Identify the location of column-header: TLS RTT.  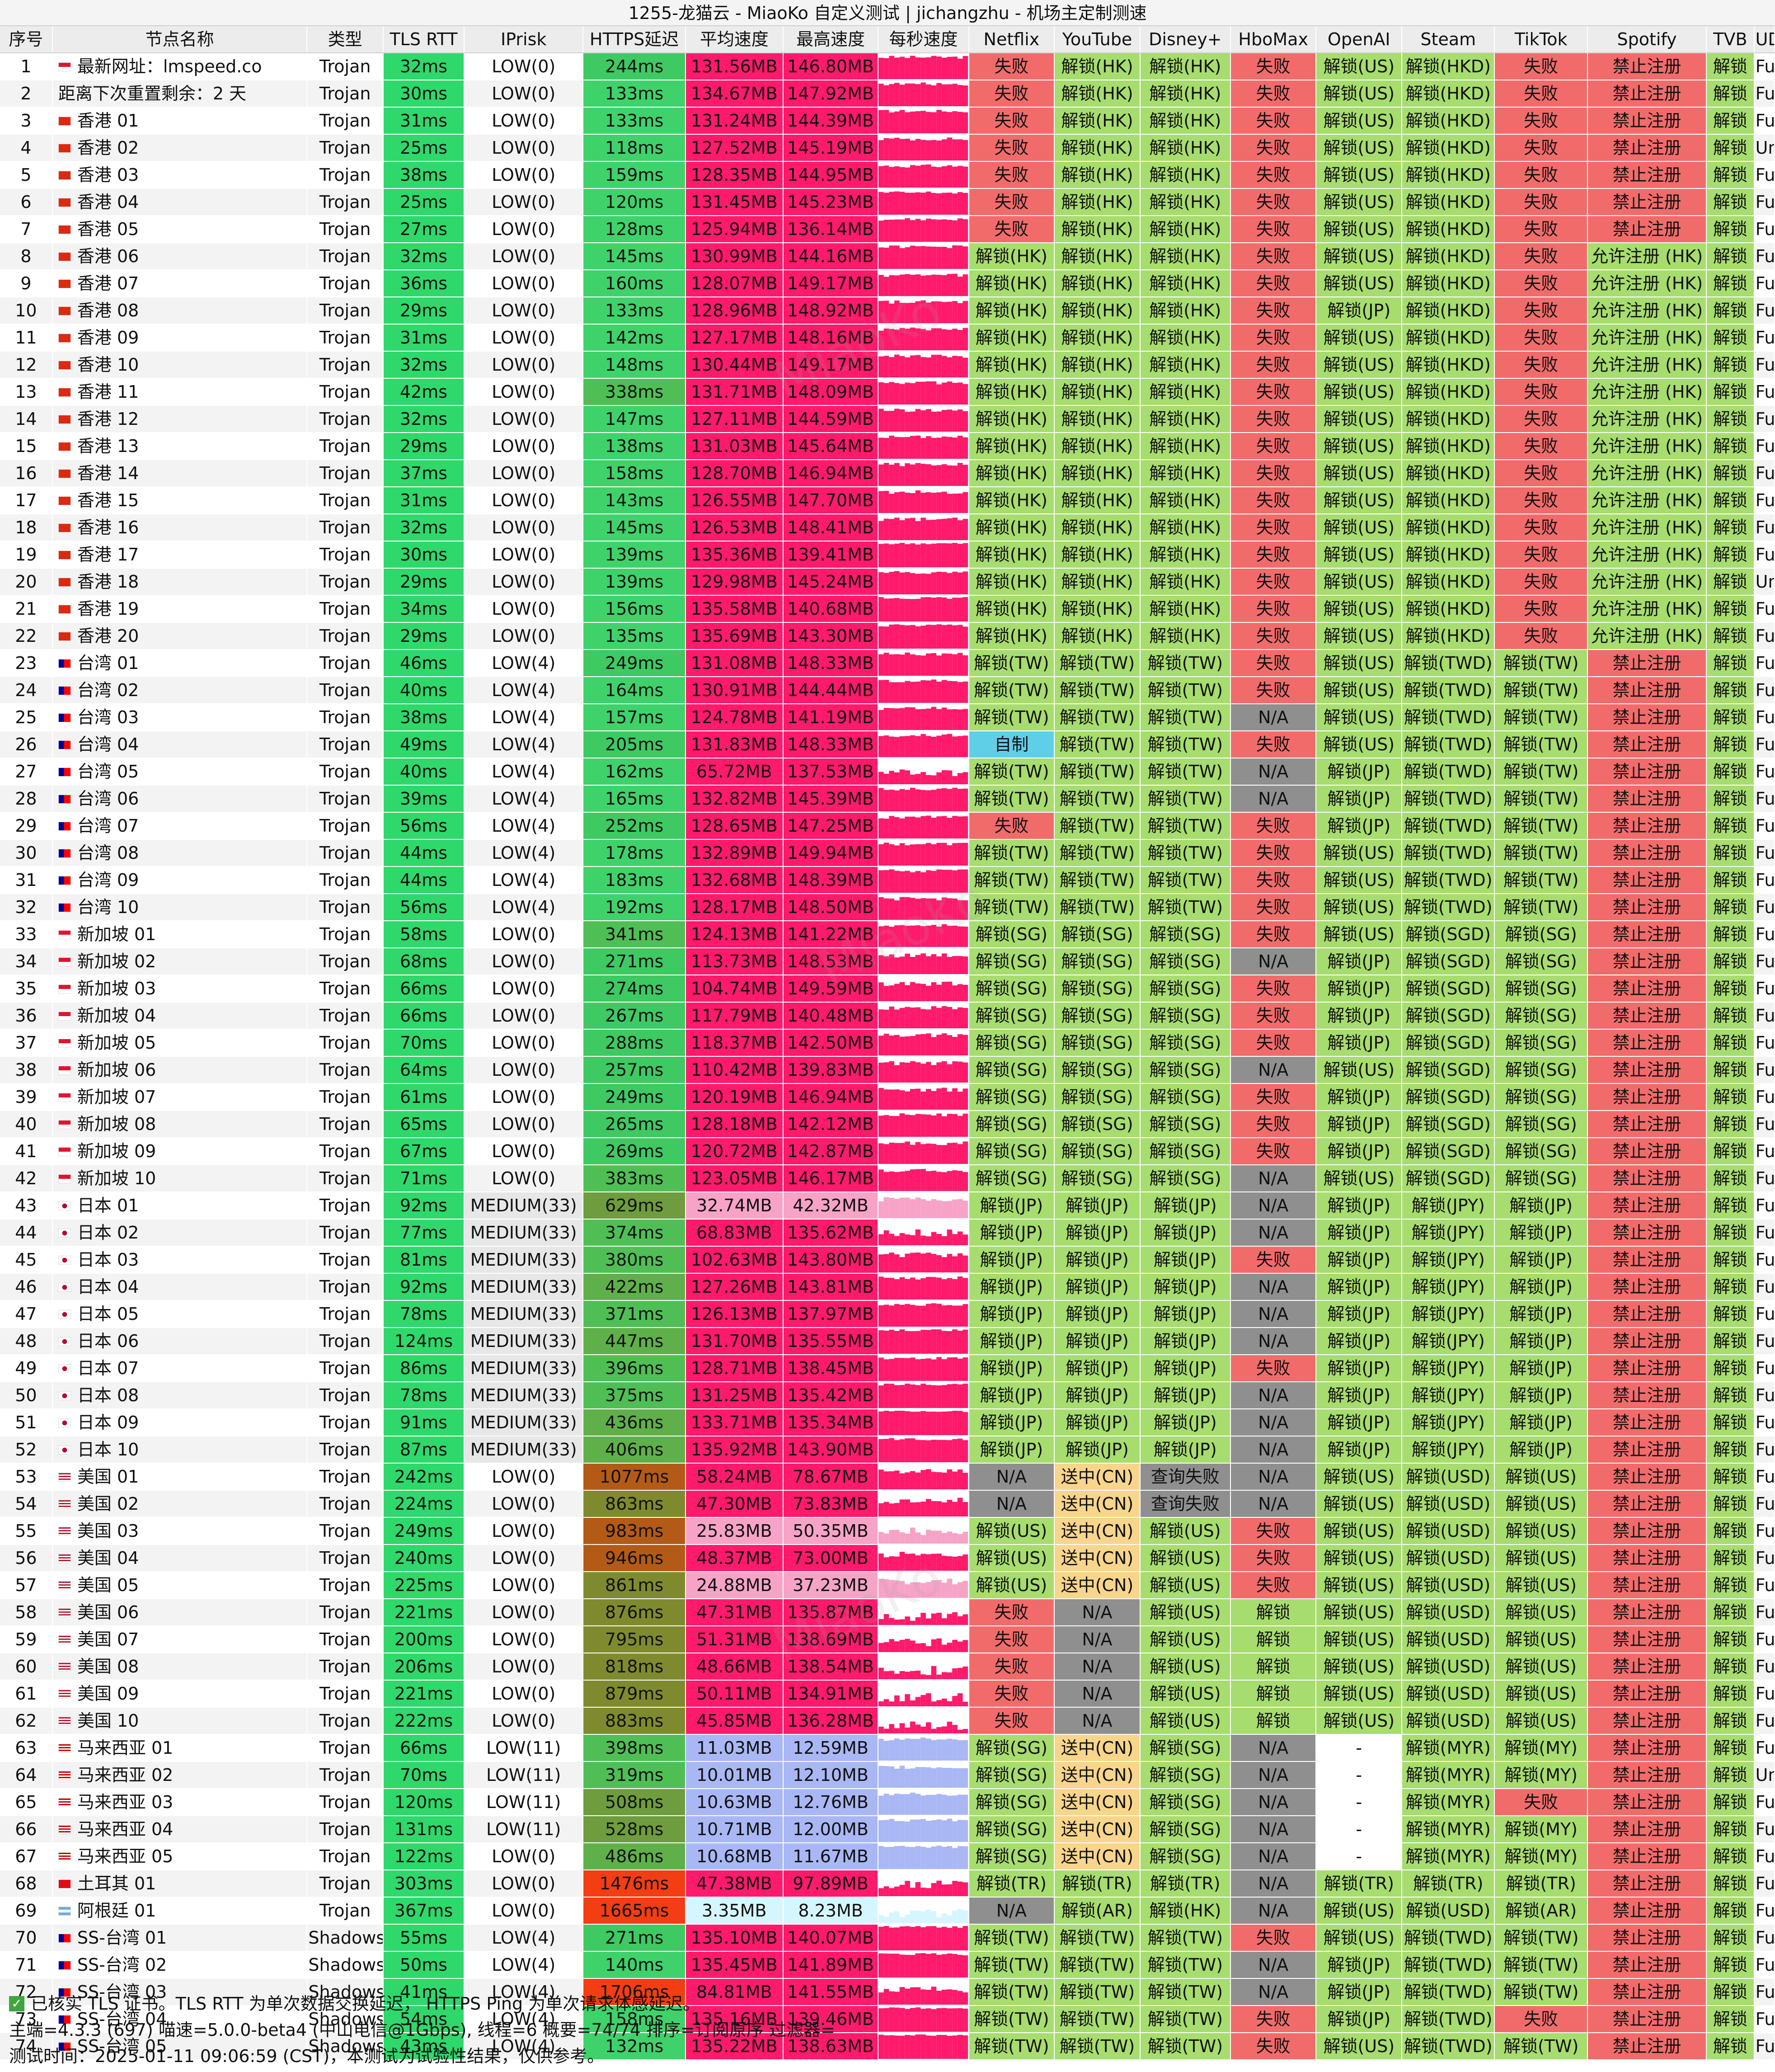
(424, 39).